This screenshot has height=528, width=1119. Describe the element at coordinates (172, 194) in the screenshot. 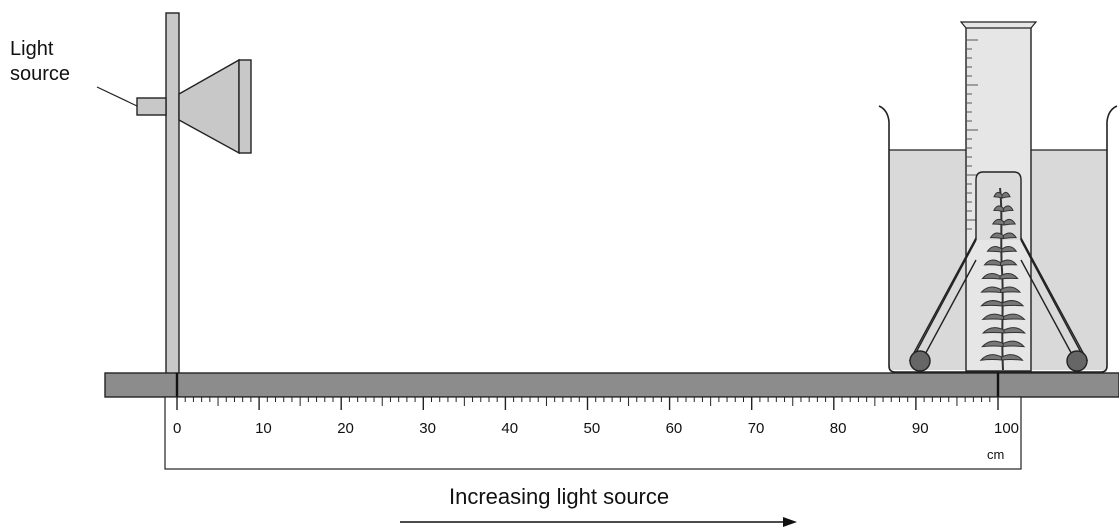

I see `retort-stand-rod` at that location.